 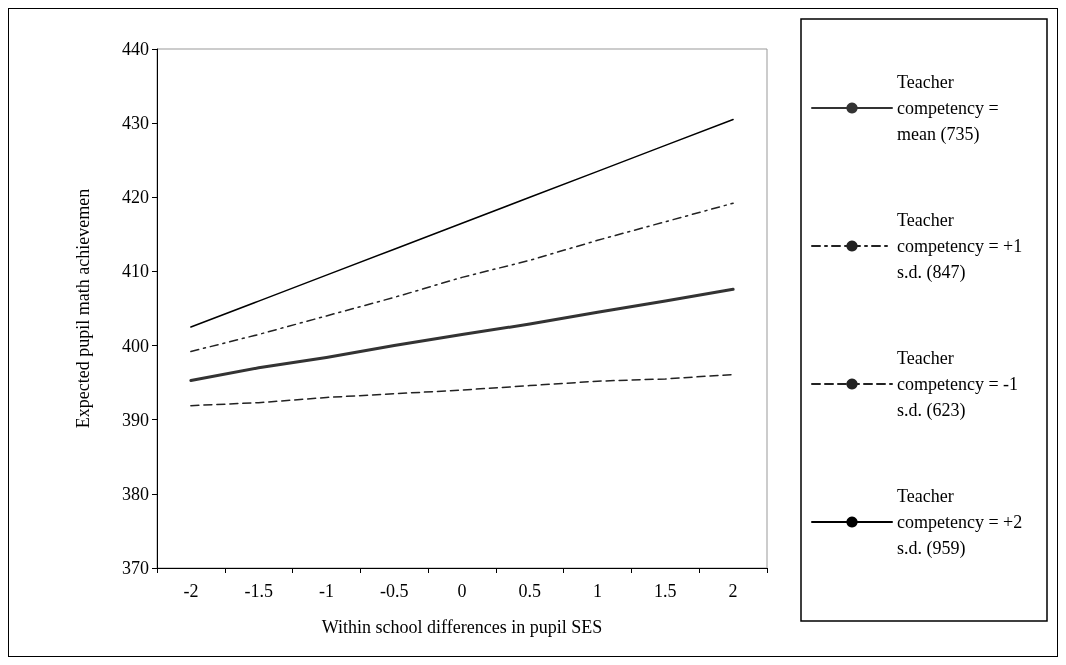 What do you see at coordinates (135, 123) in the screenshot?
I see `y-tick-label: 430` at bounding box center [135, 123].